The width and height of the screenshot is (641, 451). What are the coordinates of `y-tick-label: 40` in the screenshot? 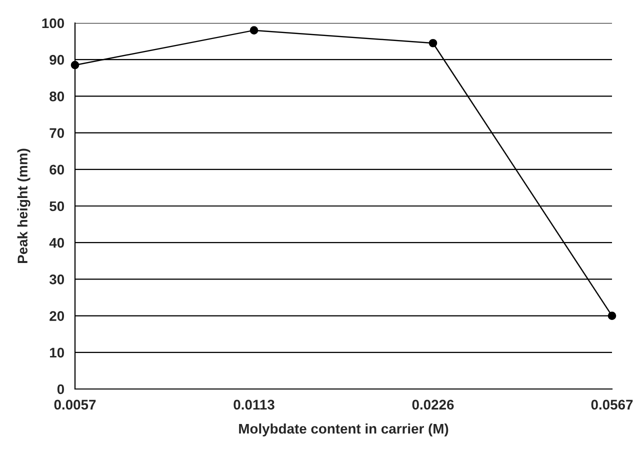 It's located at (56, 243).